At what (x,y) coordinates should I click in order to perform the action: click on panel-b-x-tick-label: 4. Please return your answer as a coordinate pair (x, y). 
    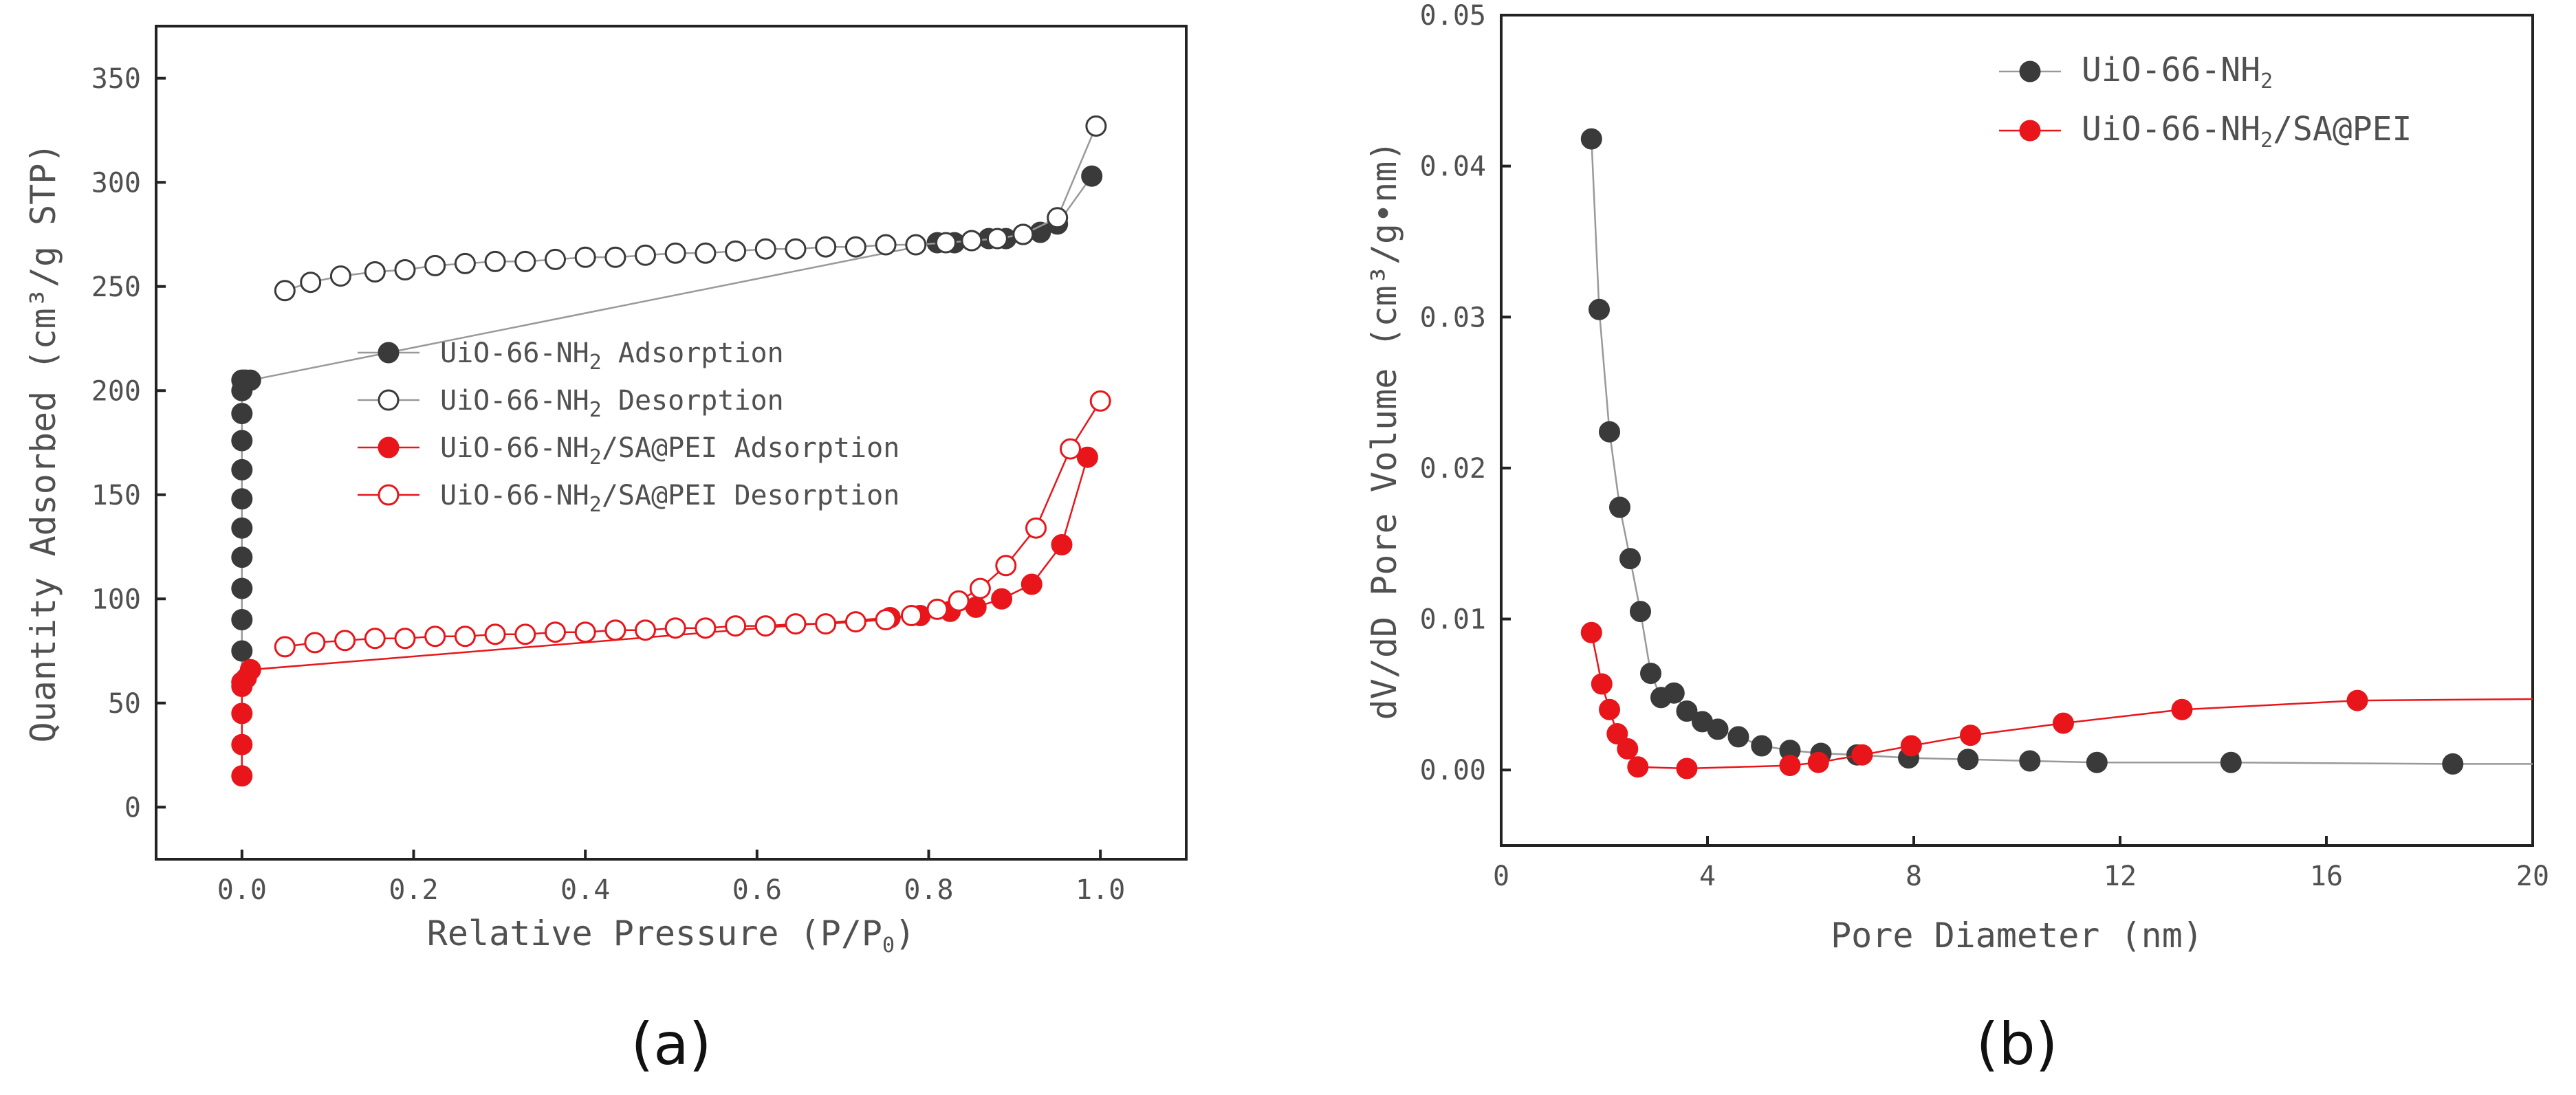
    Looking at the image, I should click on (1707, 876).